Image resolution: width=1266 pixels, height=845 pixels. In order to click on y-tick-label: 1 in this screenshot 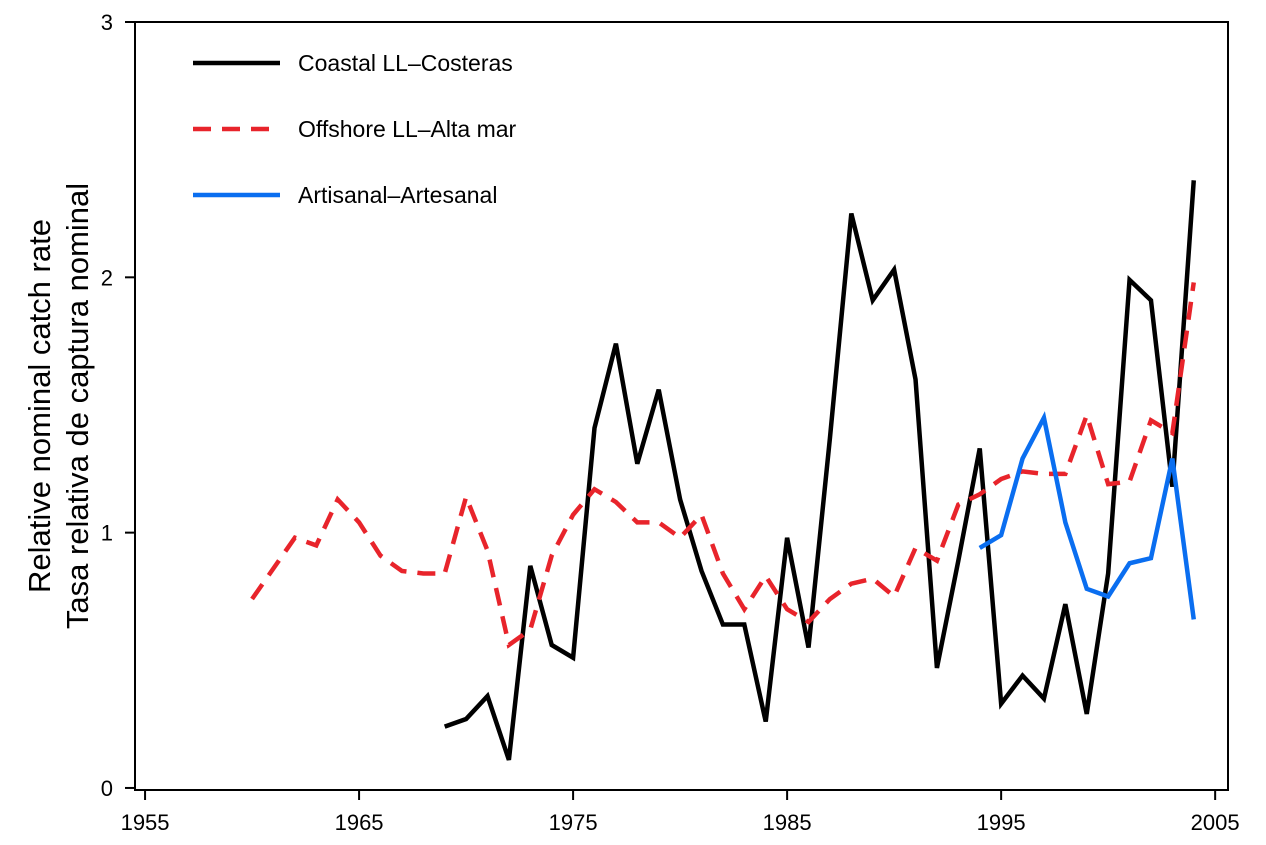, I will do `click(107, 533)`.